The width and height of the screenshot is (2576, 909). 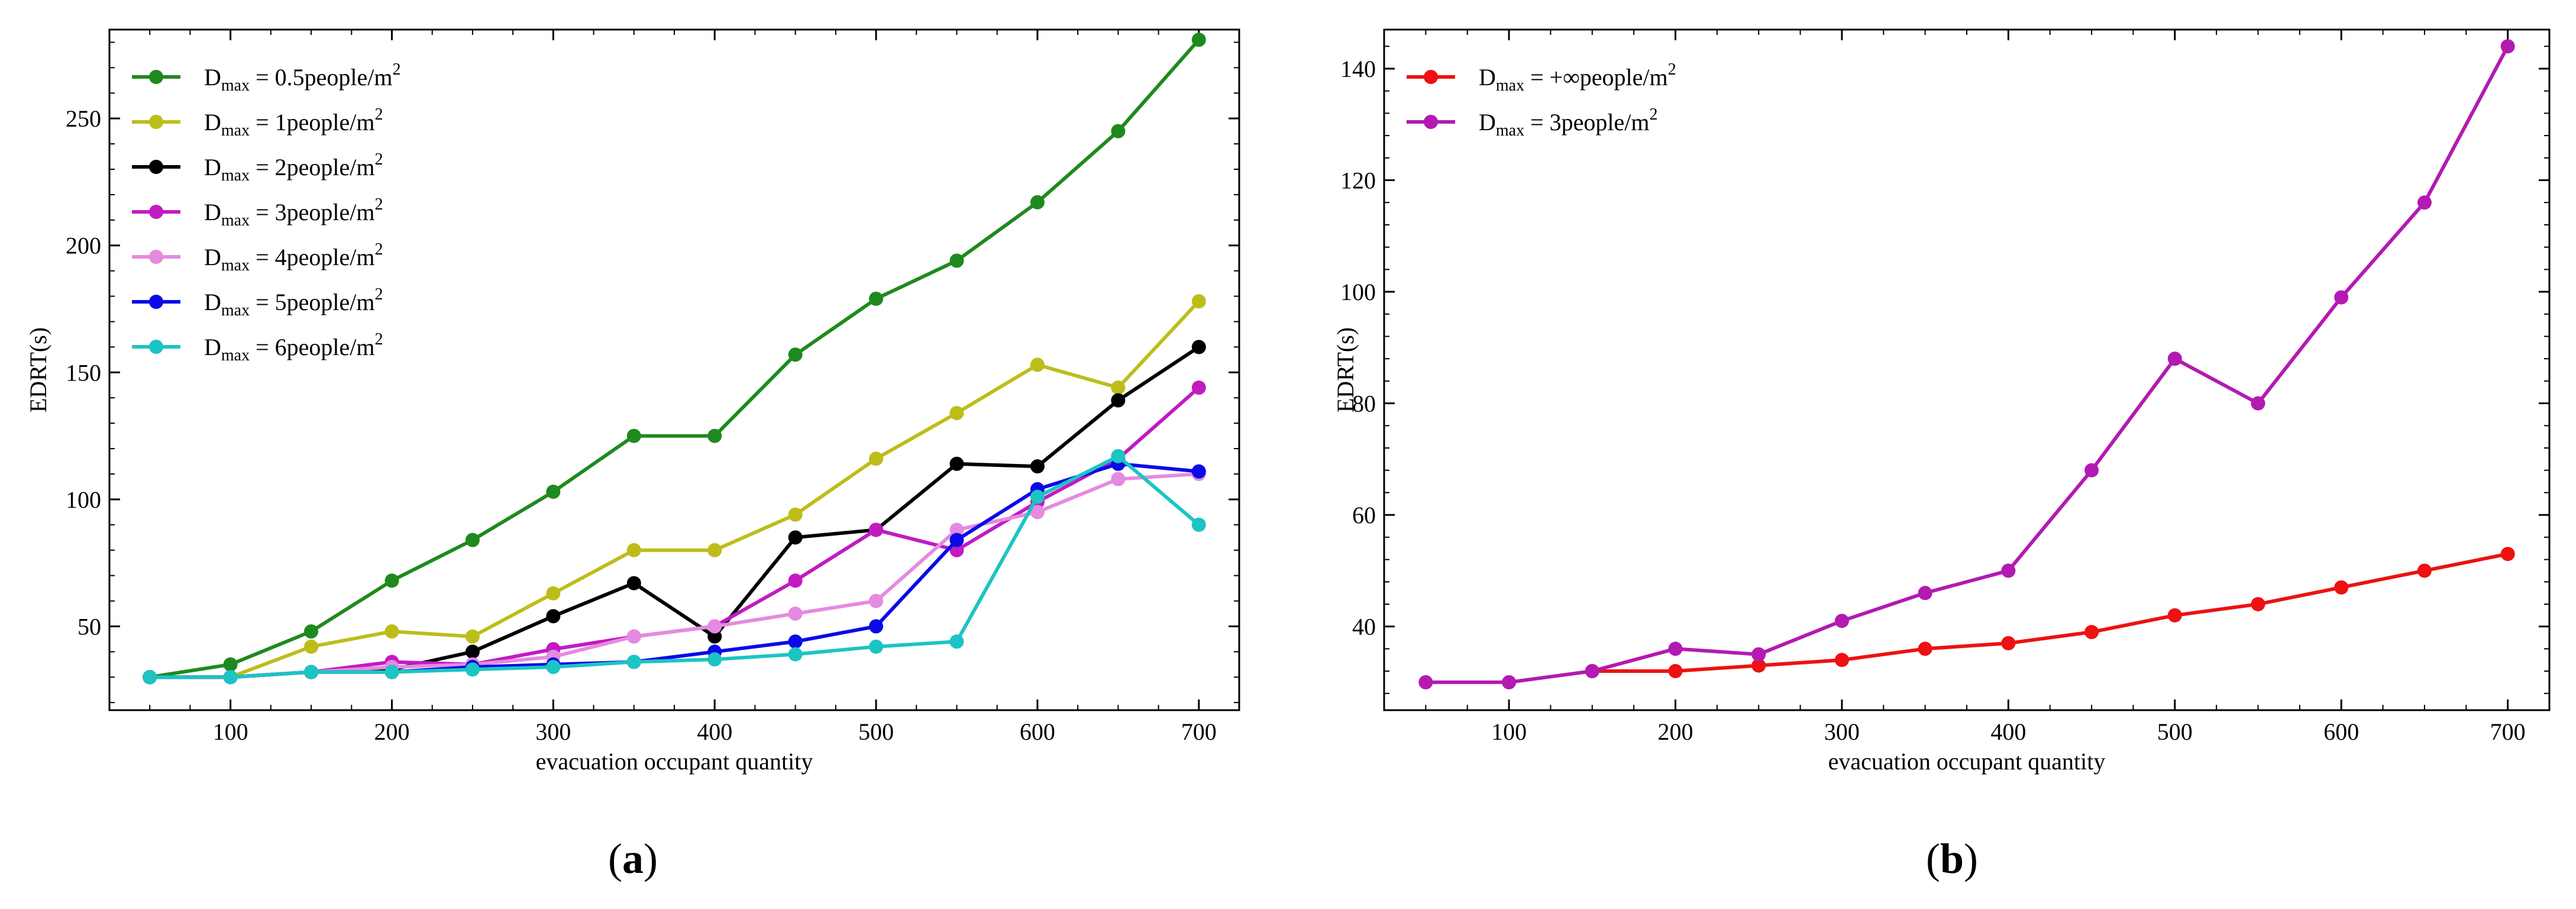 I want to click on x-axis-label: evacuation occupant quantity, so click(x=1967, y=761).